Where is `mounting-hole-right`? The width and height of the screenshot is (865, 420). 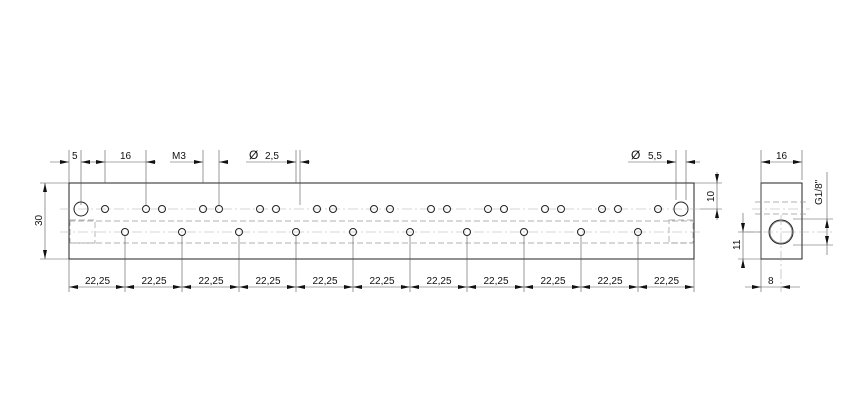
mounting-hole-right is located at coordinates (681, 209).